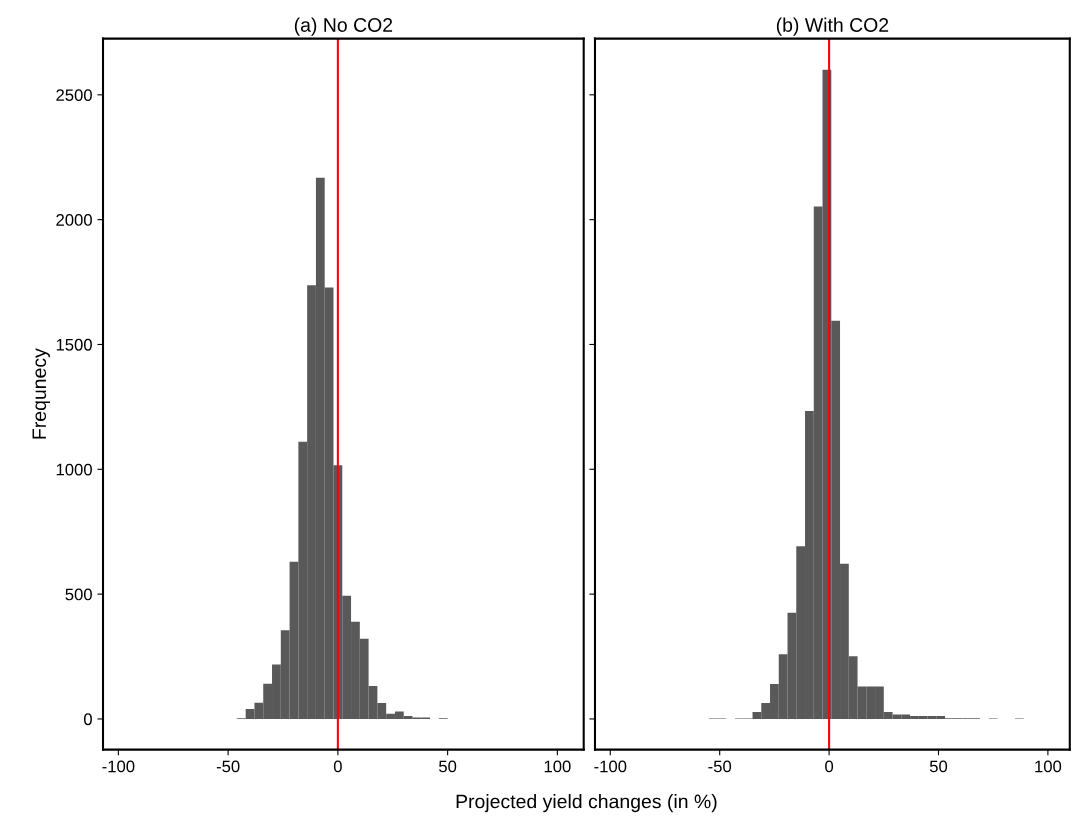 This screenshot has height=822, width=1073. I want to click on y-tick-label: 500, so click(78, 594).